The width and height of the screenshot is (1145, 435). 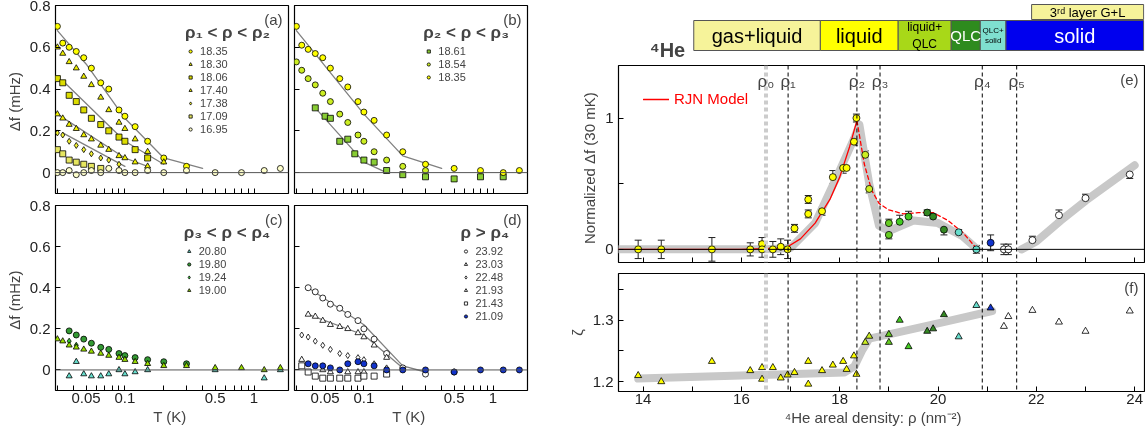 What do you see at coordinates (212, 264) in the screenshot?
I see `legend-label: 19.80` at bounding box center [212, 264].